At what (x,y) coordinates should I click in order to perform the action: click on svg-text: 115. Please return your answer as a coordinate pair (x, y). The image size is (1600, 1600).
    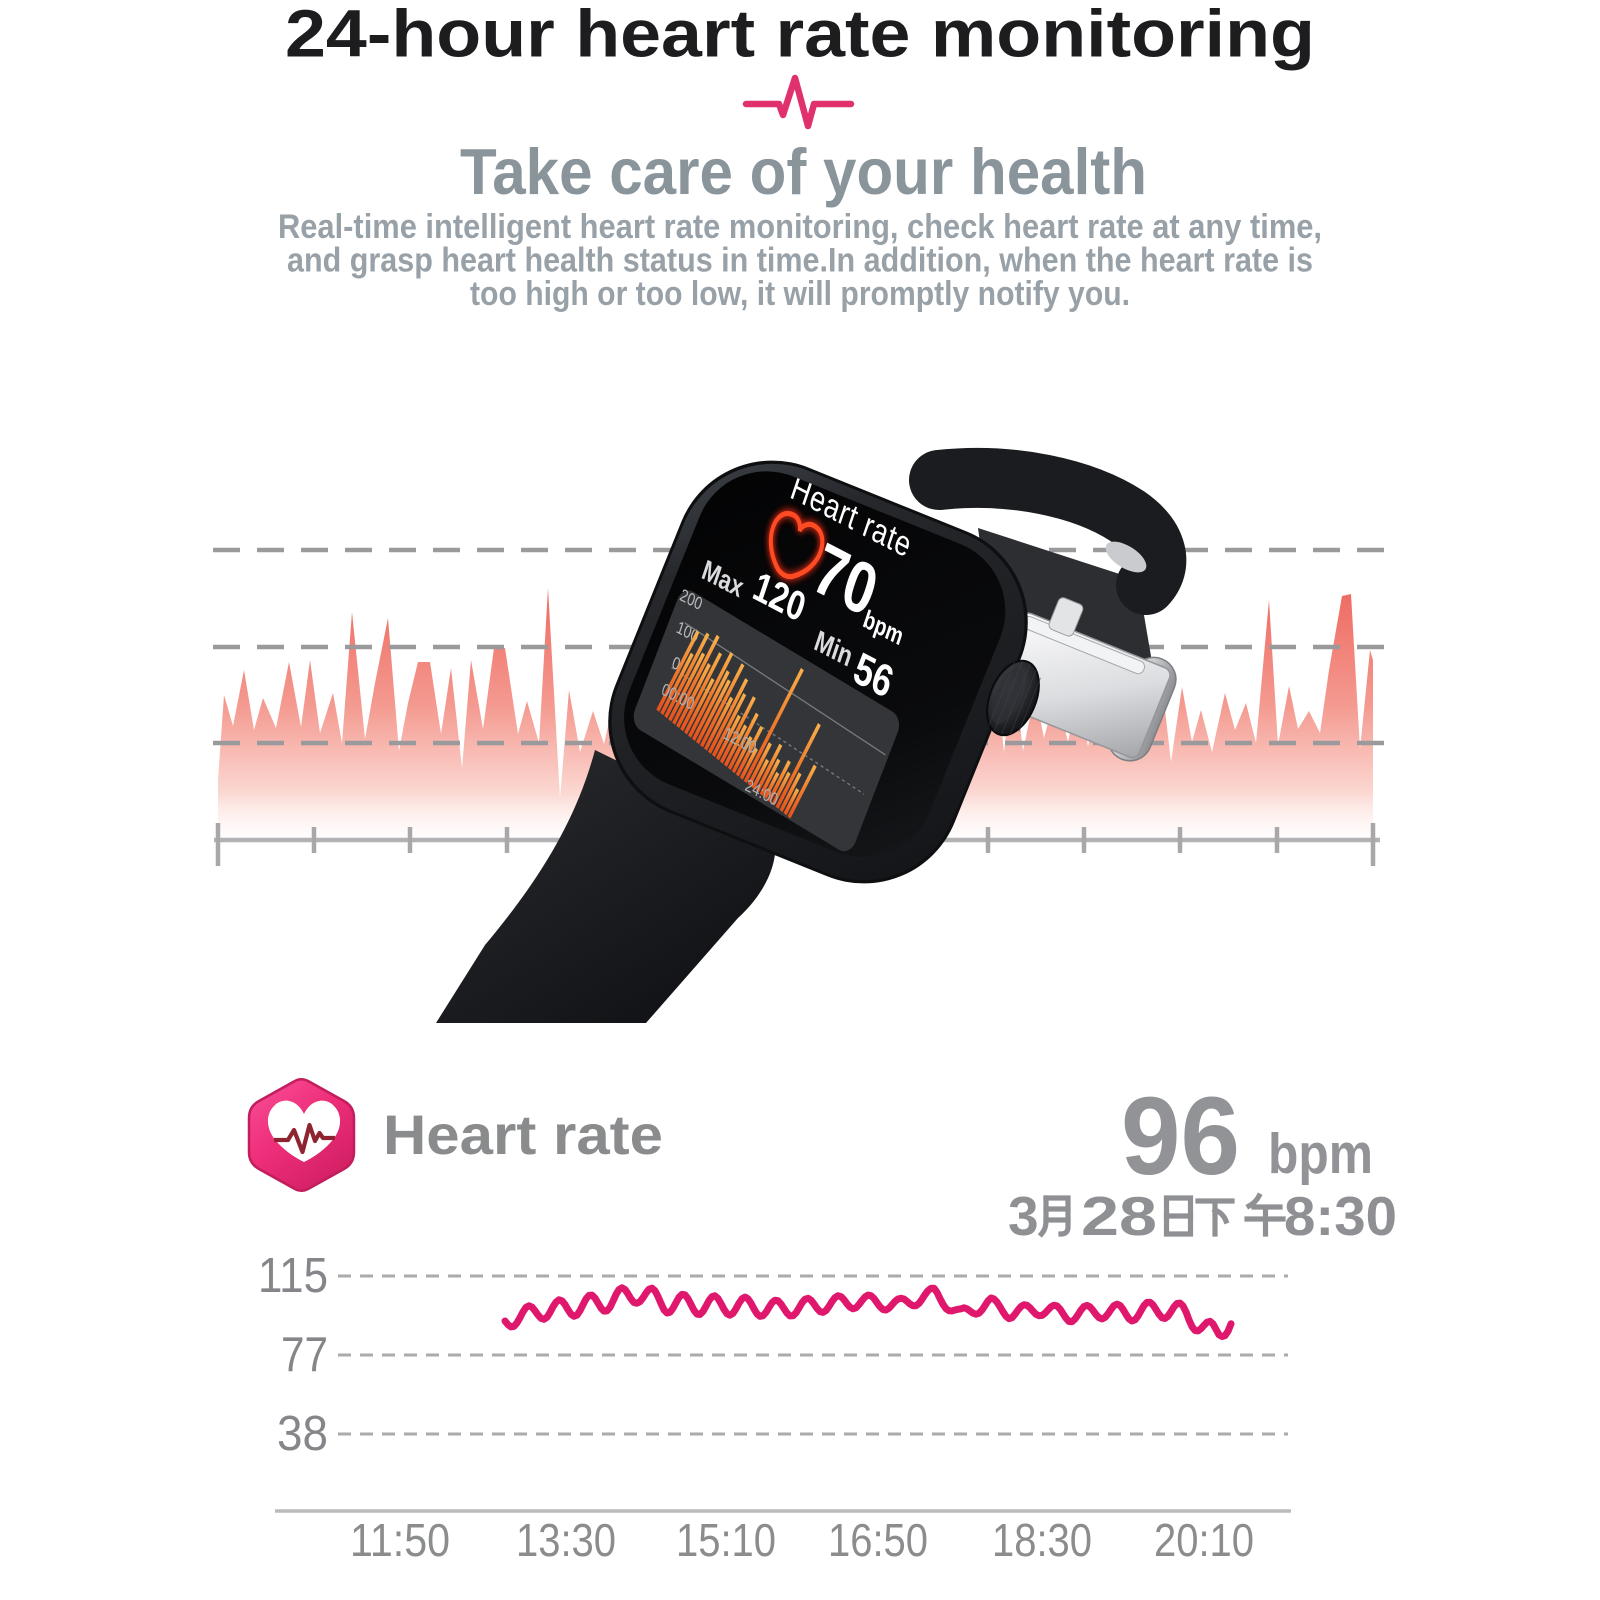
    Looking at the image, I should click on (293, 1276).